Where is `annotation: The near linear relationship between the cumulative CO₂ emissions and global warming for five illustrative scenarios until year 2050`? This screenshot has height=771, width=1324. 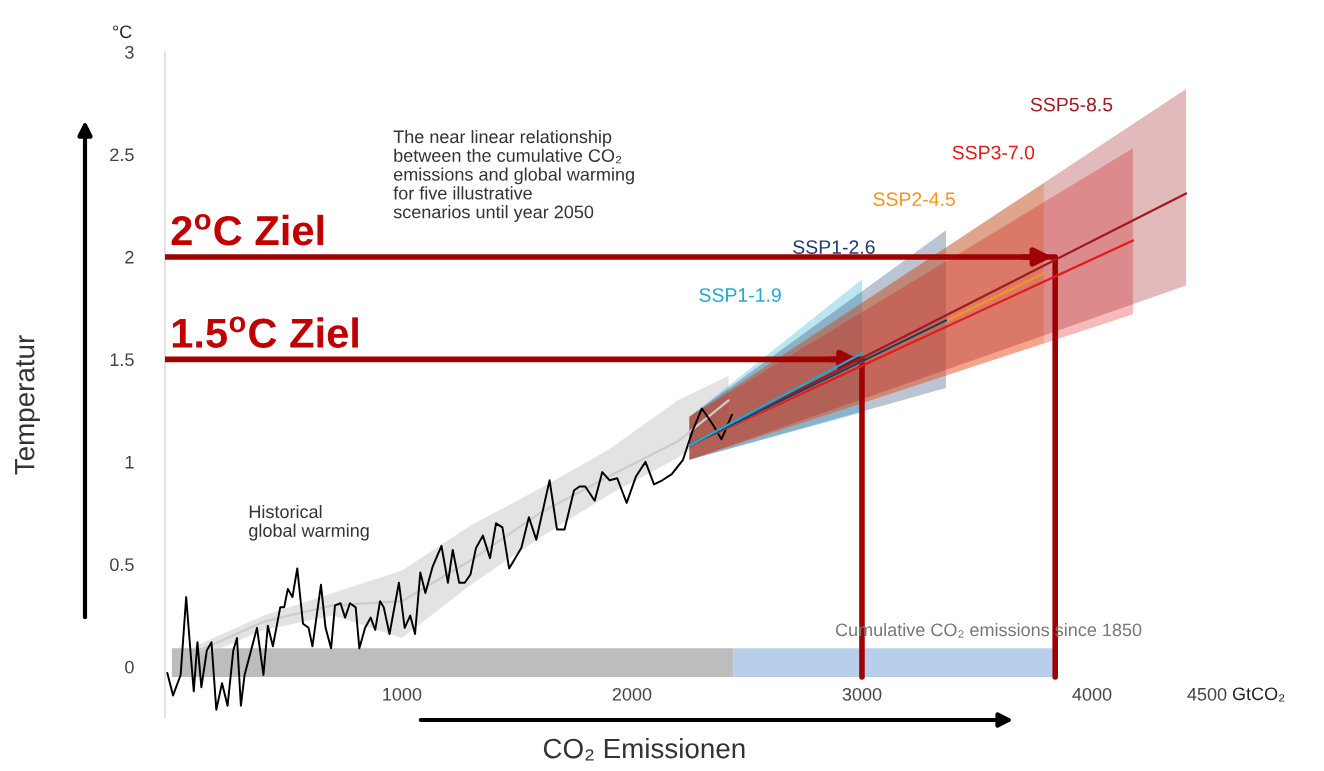
annotation: The near linear relationship between the cumulative CO₂ emissions and global warming for five illustrative scenarios until year 2050 is located at coordinates (513, 175).